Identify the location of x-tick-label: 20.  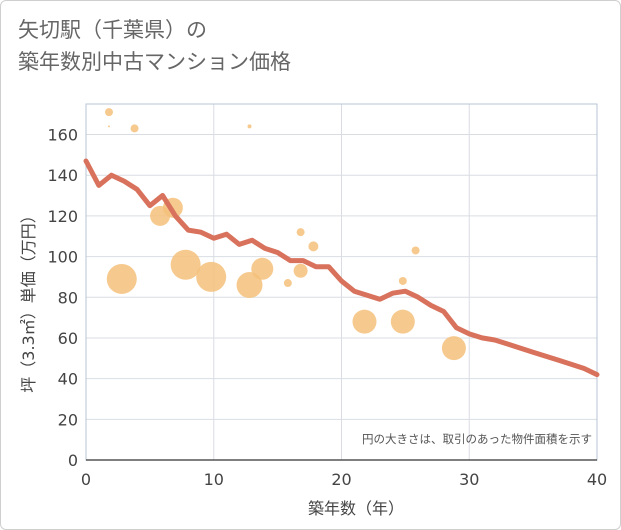
(341, 479).